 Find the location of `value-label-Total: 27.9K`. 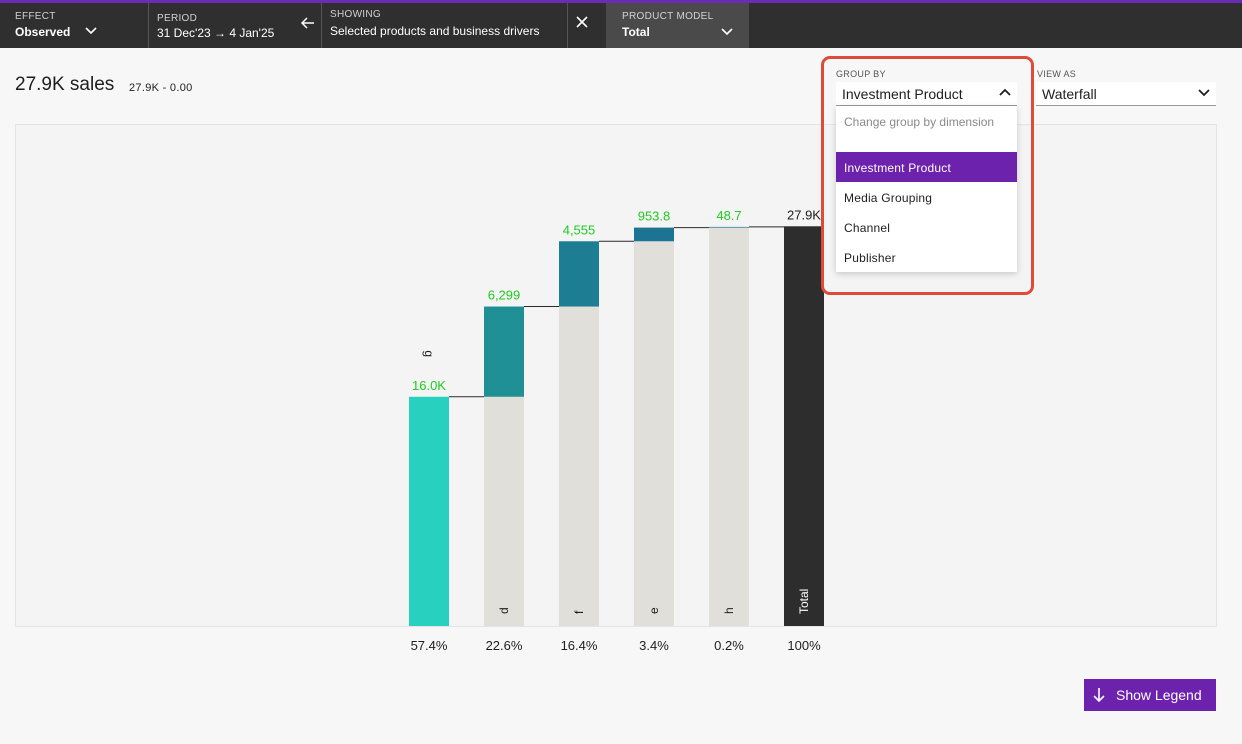

value-label-Total: 27.9K is located at coordinates (804, 214).